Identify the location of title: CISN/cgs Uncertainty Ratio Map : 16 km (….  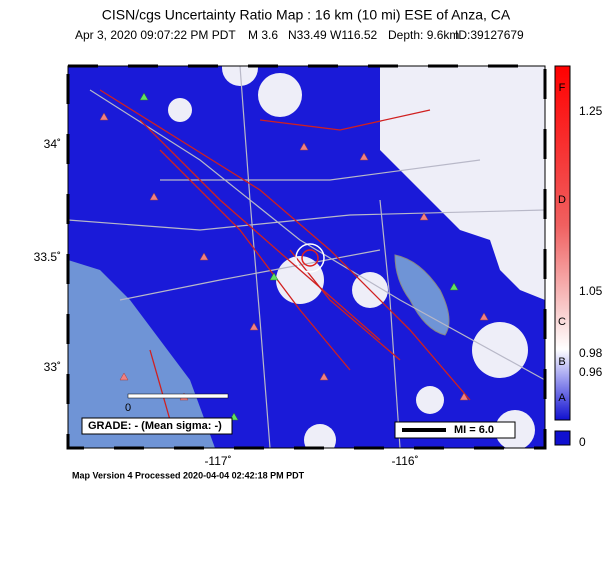
(306, 15).